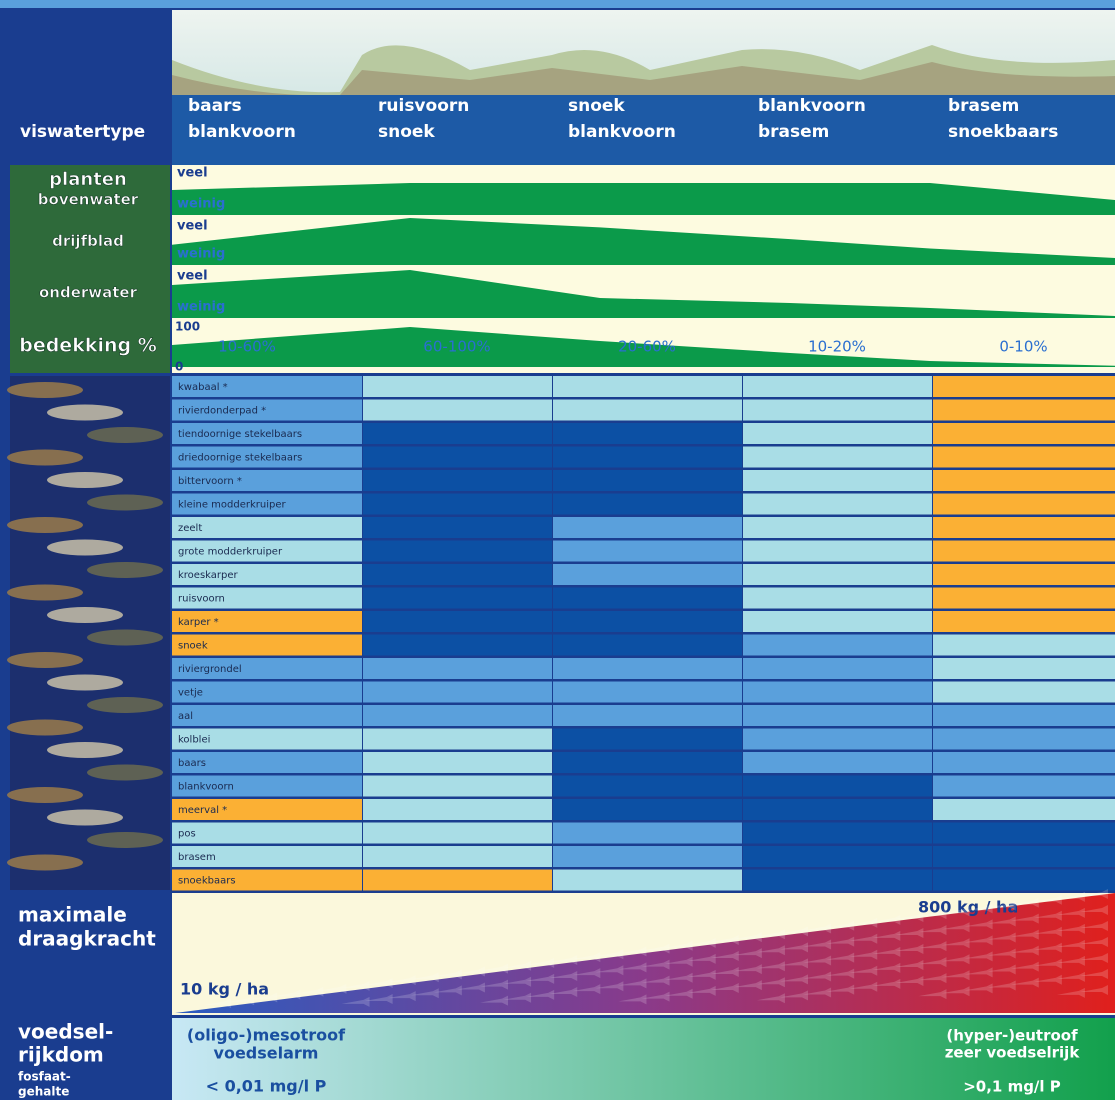  I want to click on low-value: < 0,01 mg/l P, so click(266, 1086).